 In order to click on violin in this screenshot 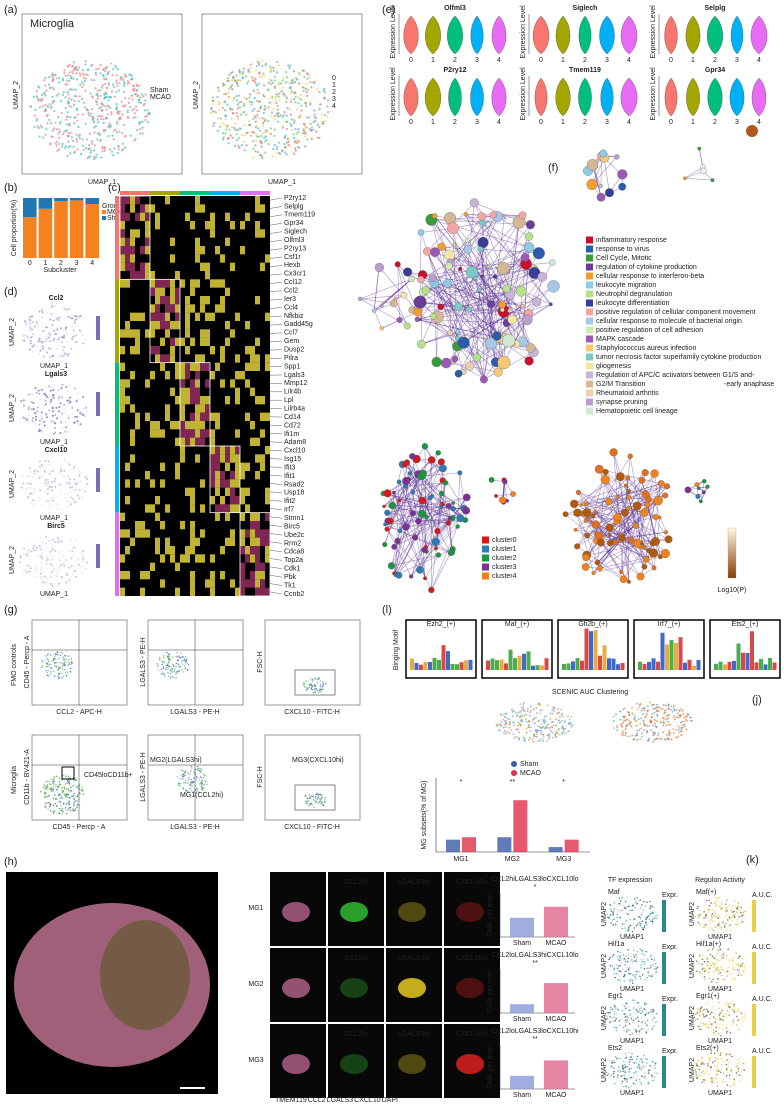, I will do `click(563, 97)`.